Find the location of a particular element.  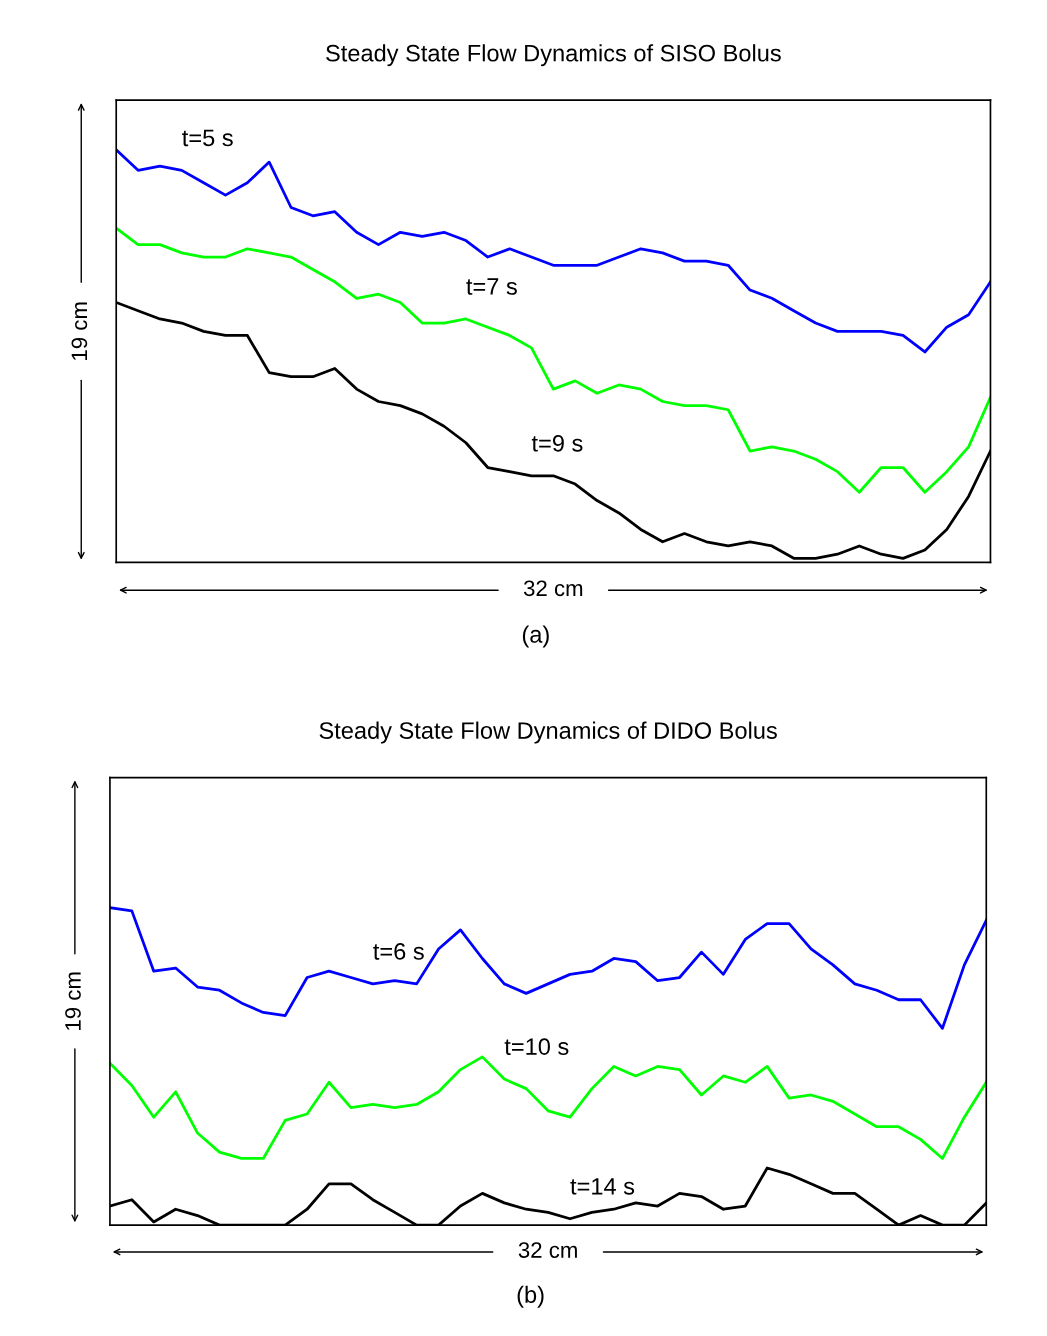

series-label: t=10 s is located at coordinates (536, 1046).